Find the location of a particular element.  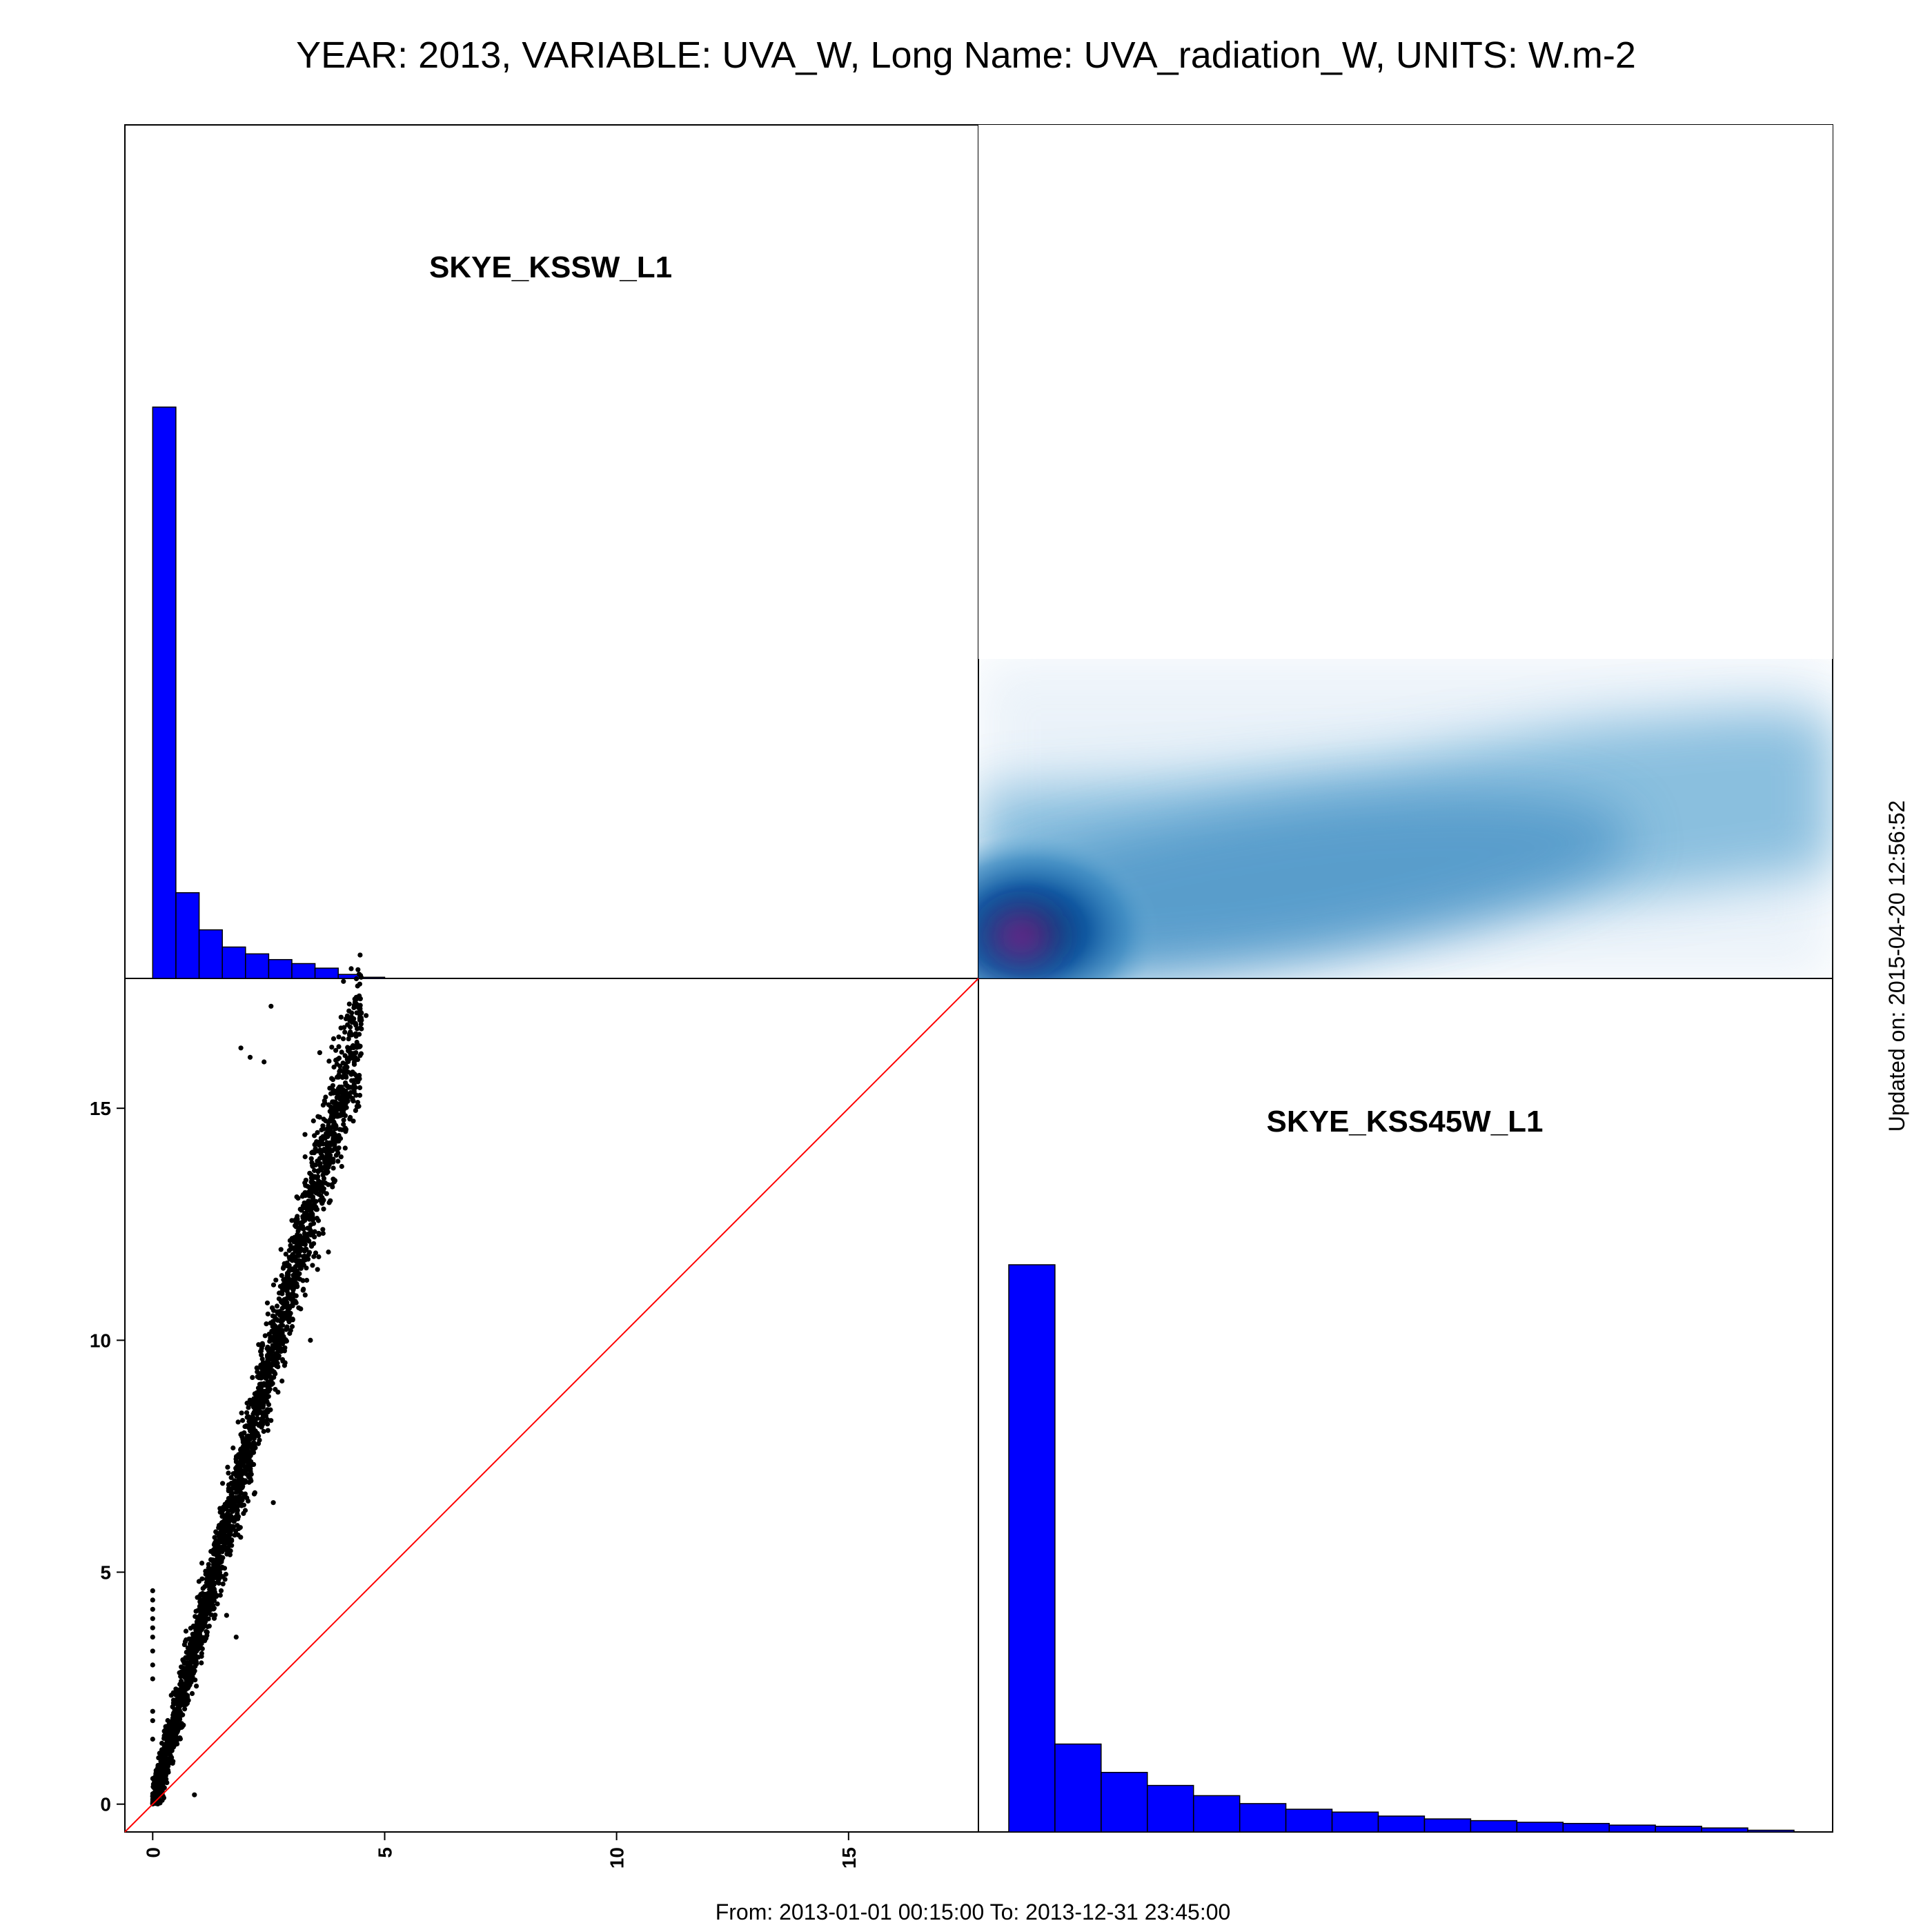

updated-note: Updated on: 2015-04-20 12:56:52 is located at coordinates (1896, 966).